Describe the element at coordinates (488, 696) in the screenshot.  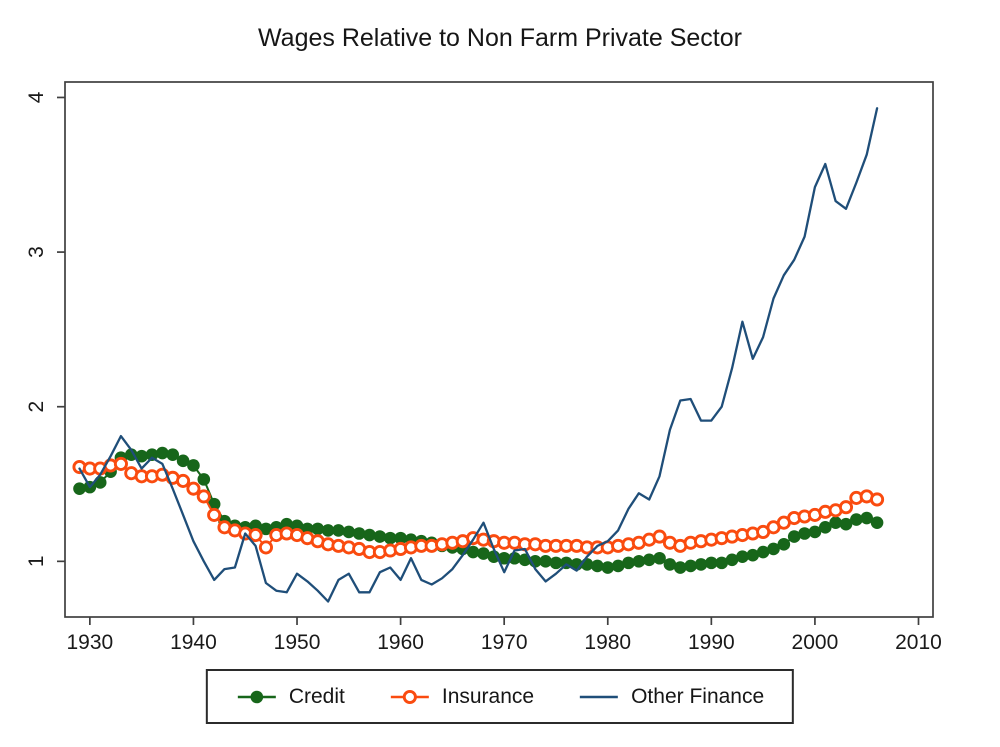
I see `legend-label-insurance: Insurance` at that location.